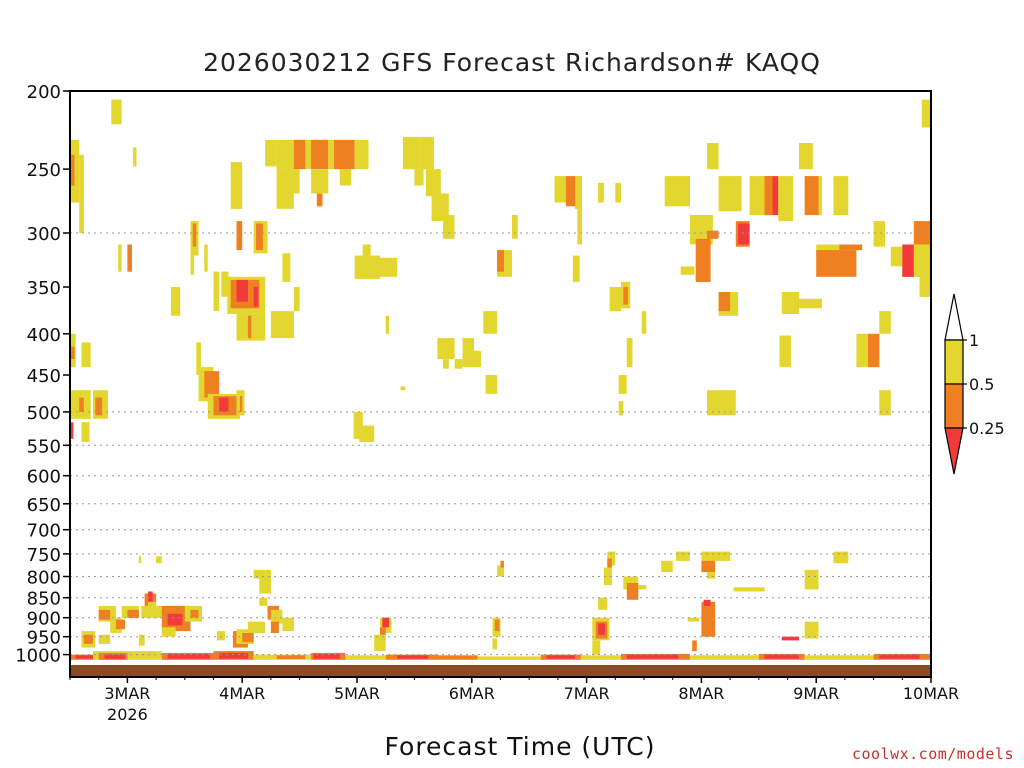  Describe the element at coordinates (44, 92) in the screenshot. I see `y-tick-label: 200` at that location.